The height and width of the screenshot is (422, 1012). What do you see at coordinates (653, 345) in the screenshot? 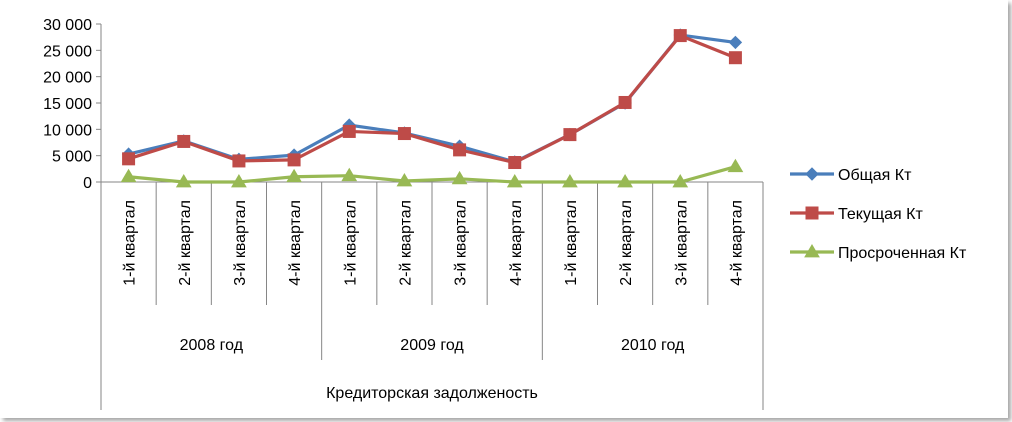
I see `x-group-label: 2010 год` at bounding box center [653, 345].